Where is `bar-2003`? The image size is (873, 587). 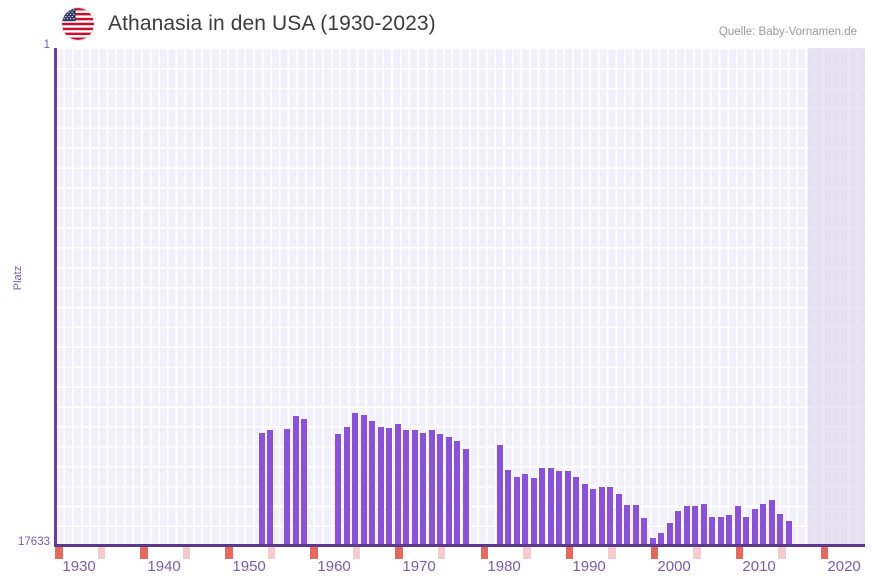
bar-2003 is located at coordinates (618, 519).